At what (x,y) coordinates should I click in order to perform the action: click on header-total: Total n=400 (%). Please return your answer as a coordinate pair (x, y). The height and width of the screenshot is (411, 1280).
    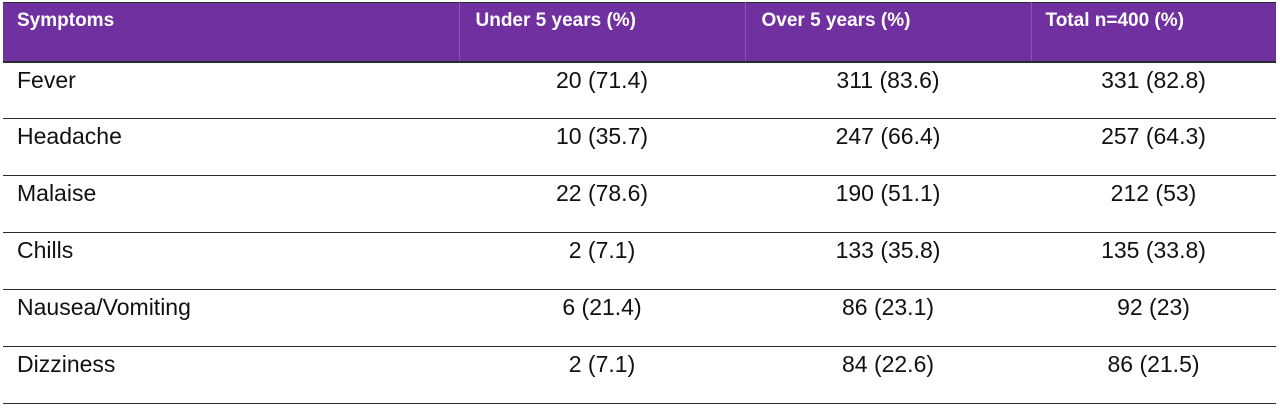
    Looking at the image, I should click on (1153, 32).